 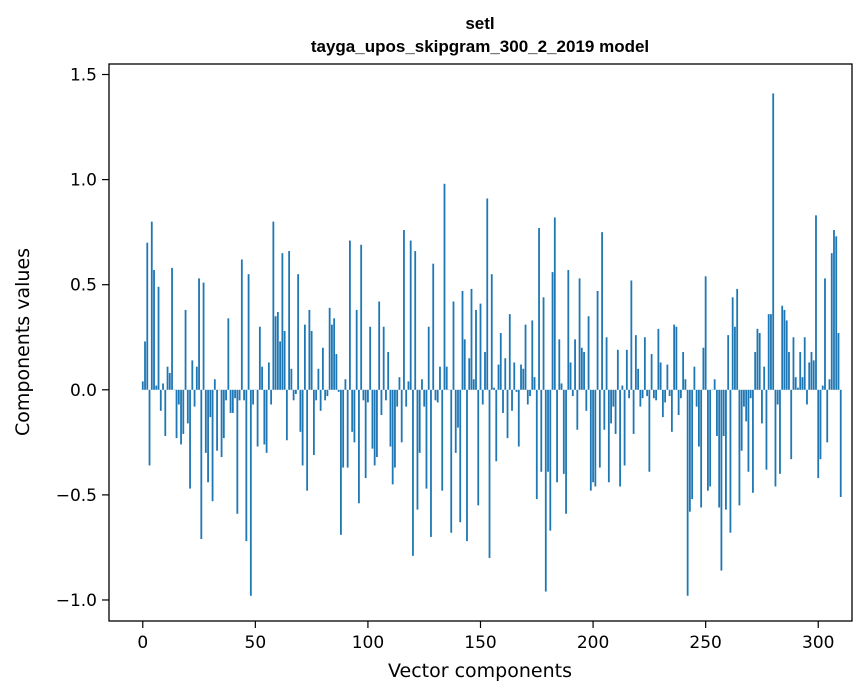 What do you see at coordinates (83, 76) in the screenshot?
I see `y-tick-label: 1.5` at bounding box center [83, 76].